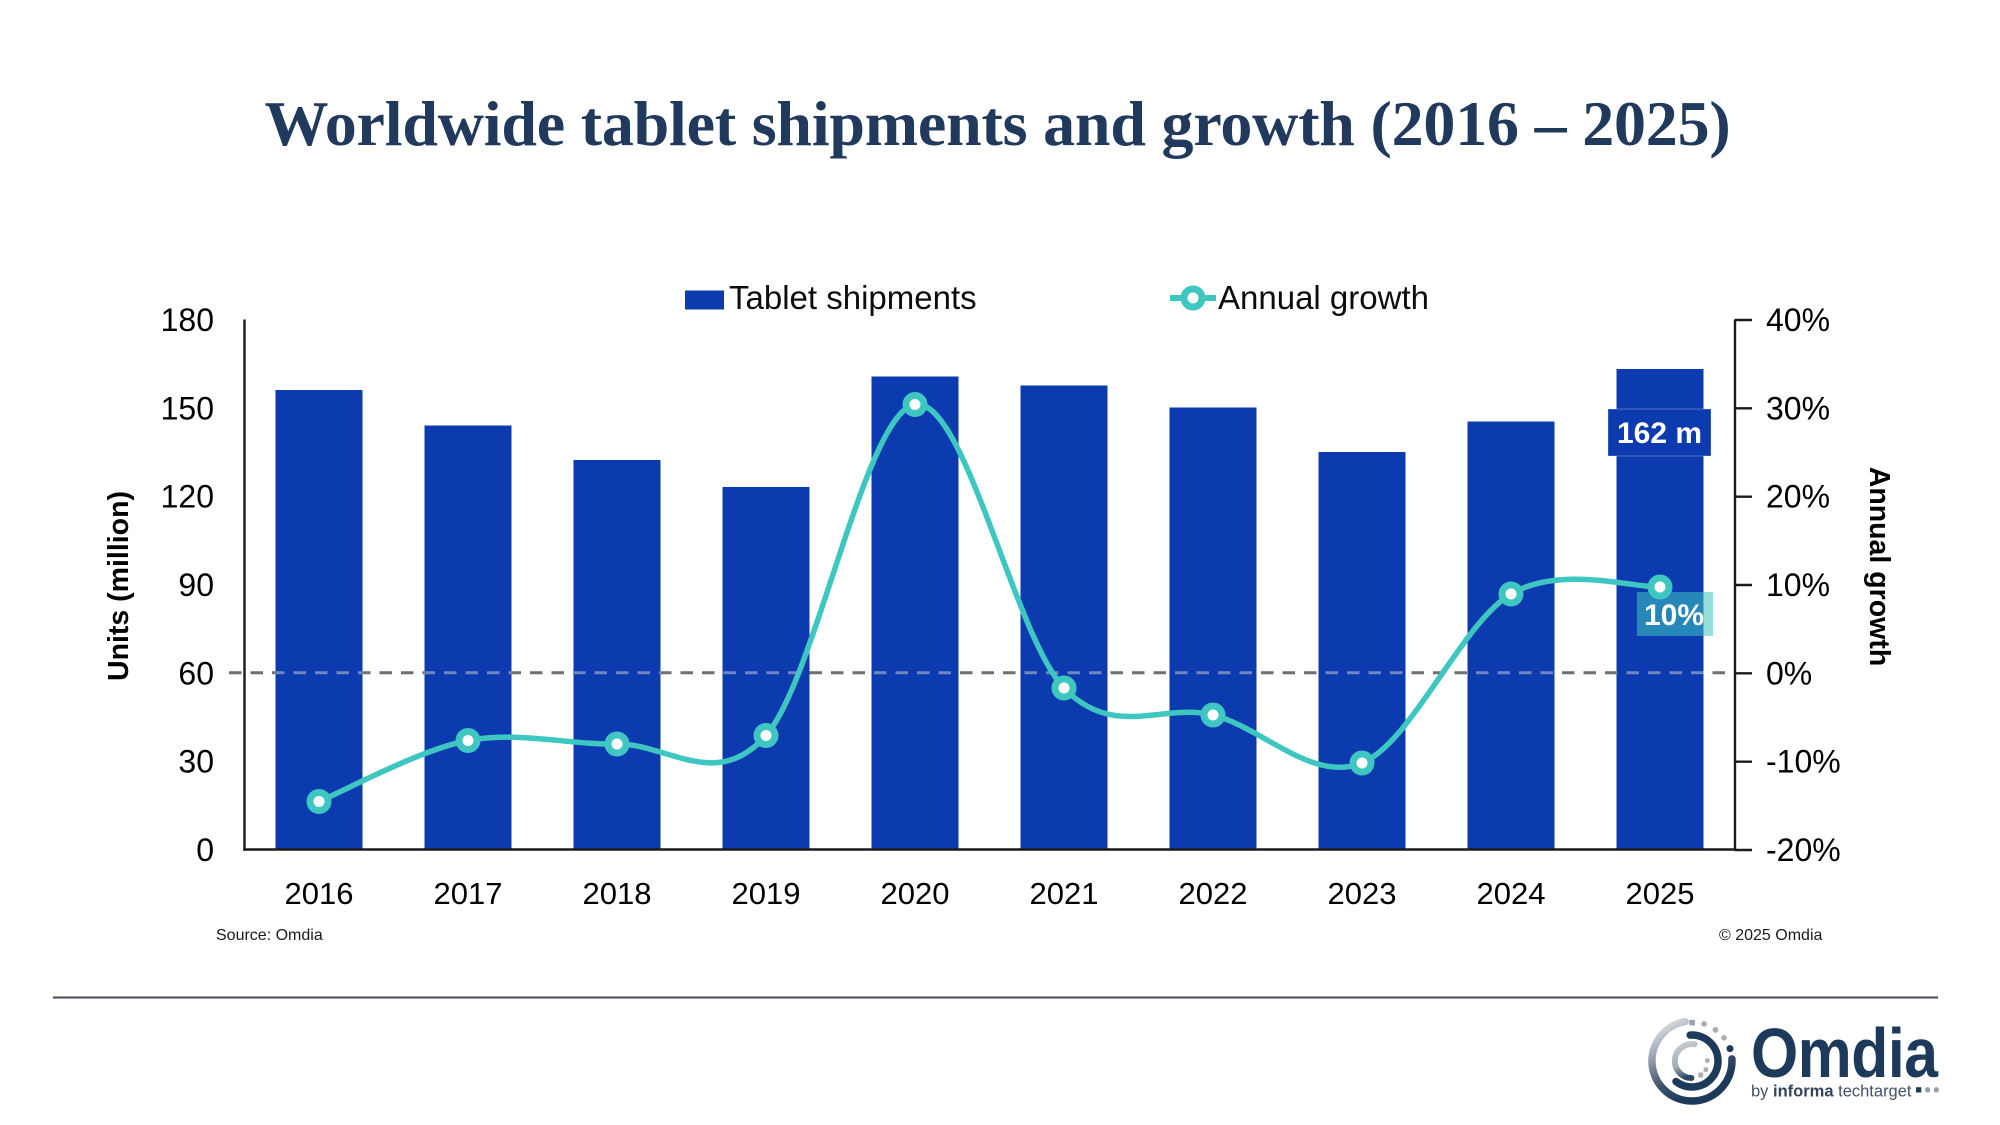  Describe the element at coordinates (269, 935) in the screenshot. I see `svg-text: Source: Omdia` at that location.